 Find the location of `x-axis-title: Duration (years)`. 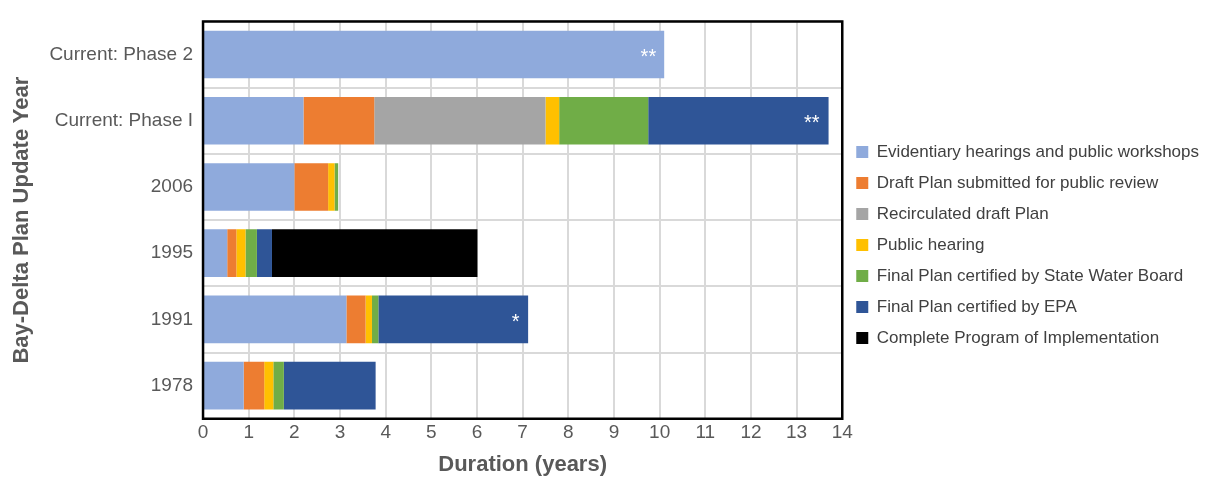

x-axis-title: Duration (years) is located at coordinates (523, 463).